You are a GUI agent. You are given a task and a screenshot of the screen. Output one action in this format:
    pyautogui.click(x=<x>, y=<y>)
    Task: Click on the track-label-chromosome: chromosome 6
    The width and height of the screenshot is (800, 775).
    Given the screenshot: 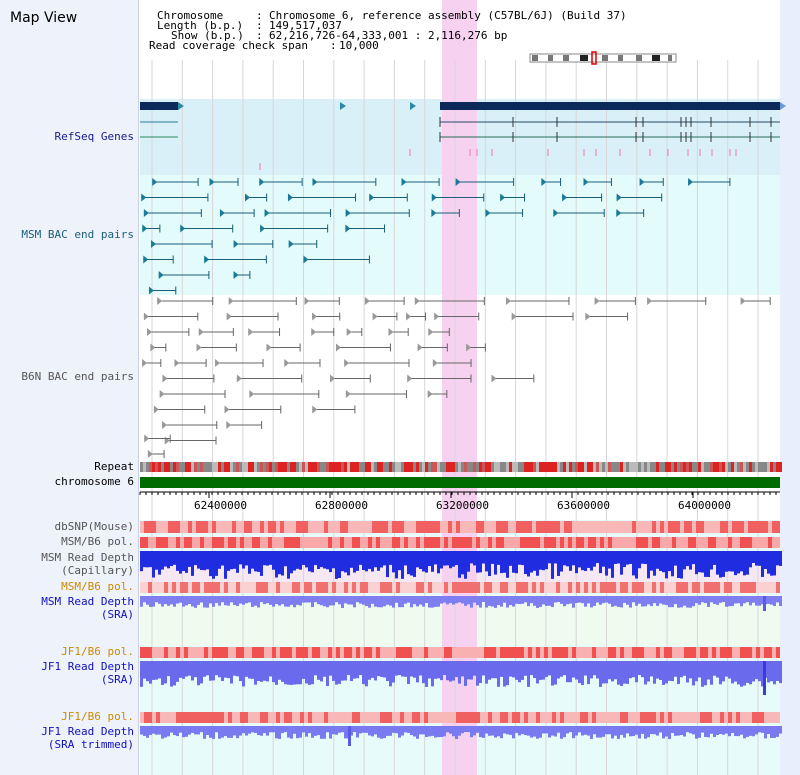 What is the action you would take?
    pyautogui.click(x=94, y=481)
    